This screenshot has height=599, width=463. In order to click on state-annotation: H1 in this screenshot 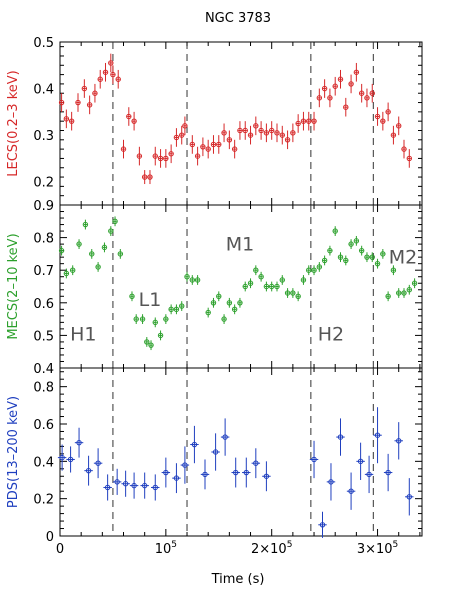, I will do `click(83, 334)`.